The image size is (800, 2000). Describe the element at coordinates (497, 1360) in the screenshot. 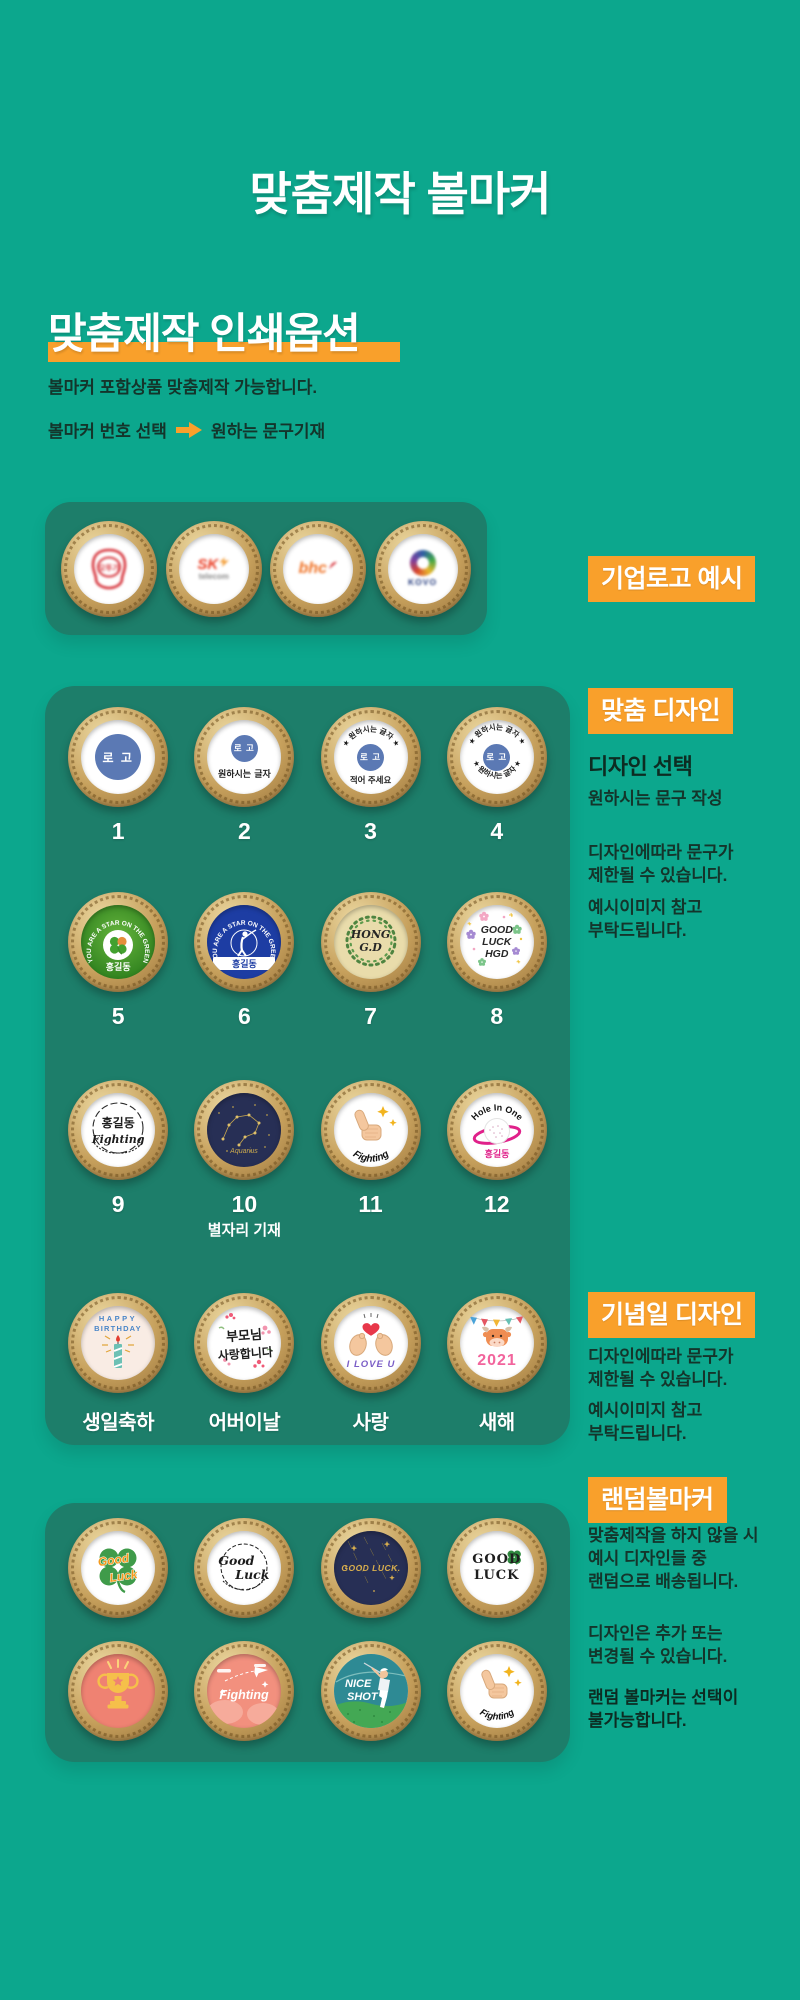

I see `svg-text: 2021` at that location.